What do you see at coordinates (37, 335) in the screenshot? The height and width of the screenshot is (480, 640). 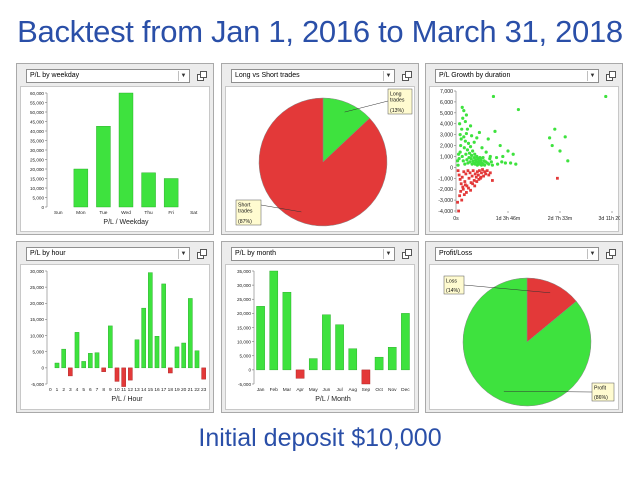 I see `y-tick-label: 10,000` at bounding box center [37, 335].